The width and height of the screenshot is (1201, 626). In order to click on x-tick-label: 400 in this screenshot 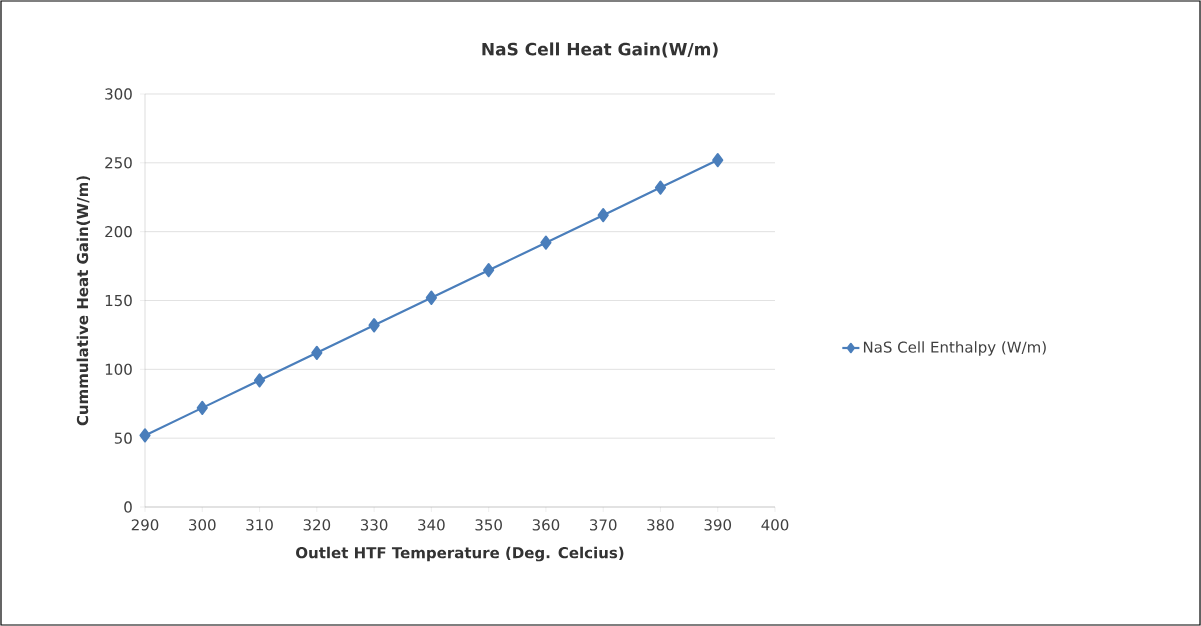, I will do `click(775, 525)`.